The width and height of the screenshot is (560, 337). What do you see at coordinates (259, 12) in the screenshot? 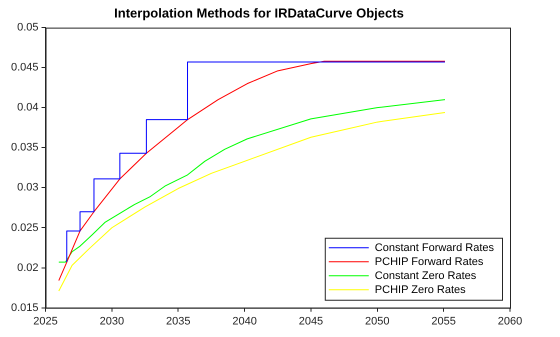
I see `chart-title: Interpolation Methods for IRDataCurve Objects` at bounding box center [259, 12].